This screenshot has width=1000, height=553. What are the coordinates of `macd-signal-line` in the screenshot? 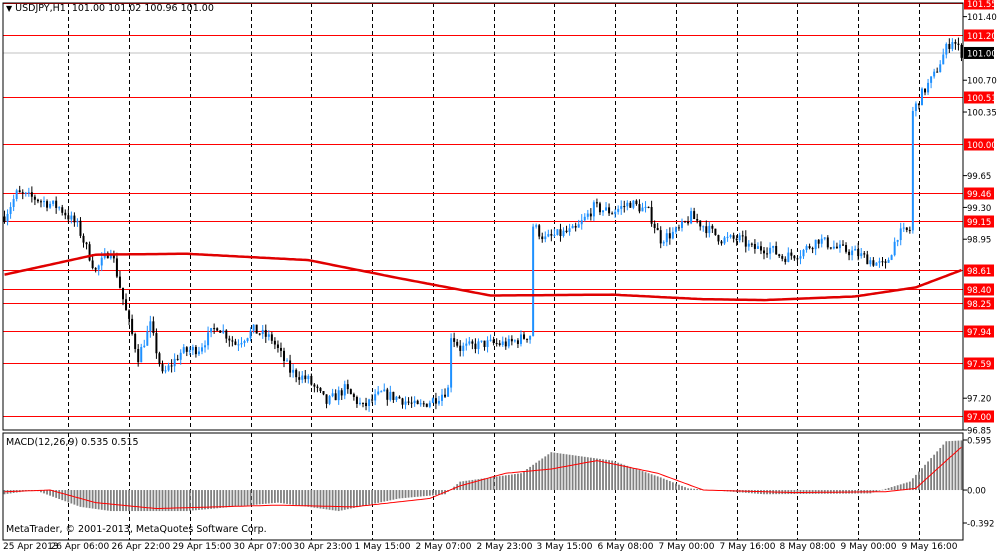 It's located at (483, 477).